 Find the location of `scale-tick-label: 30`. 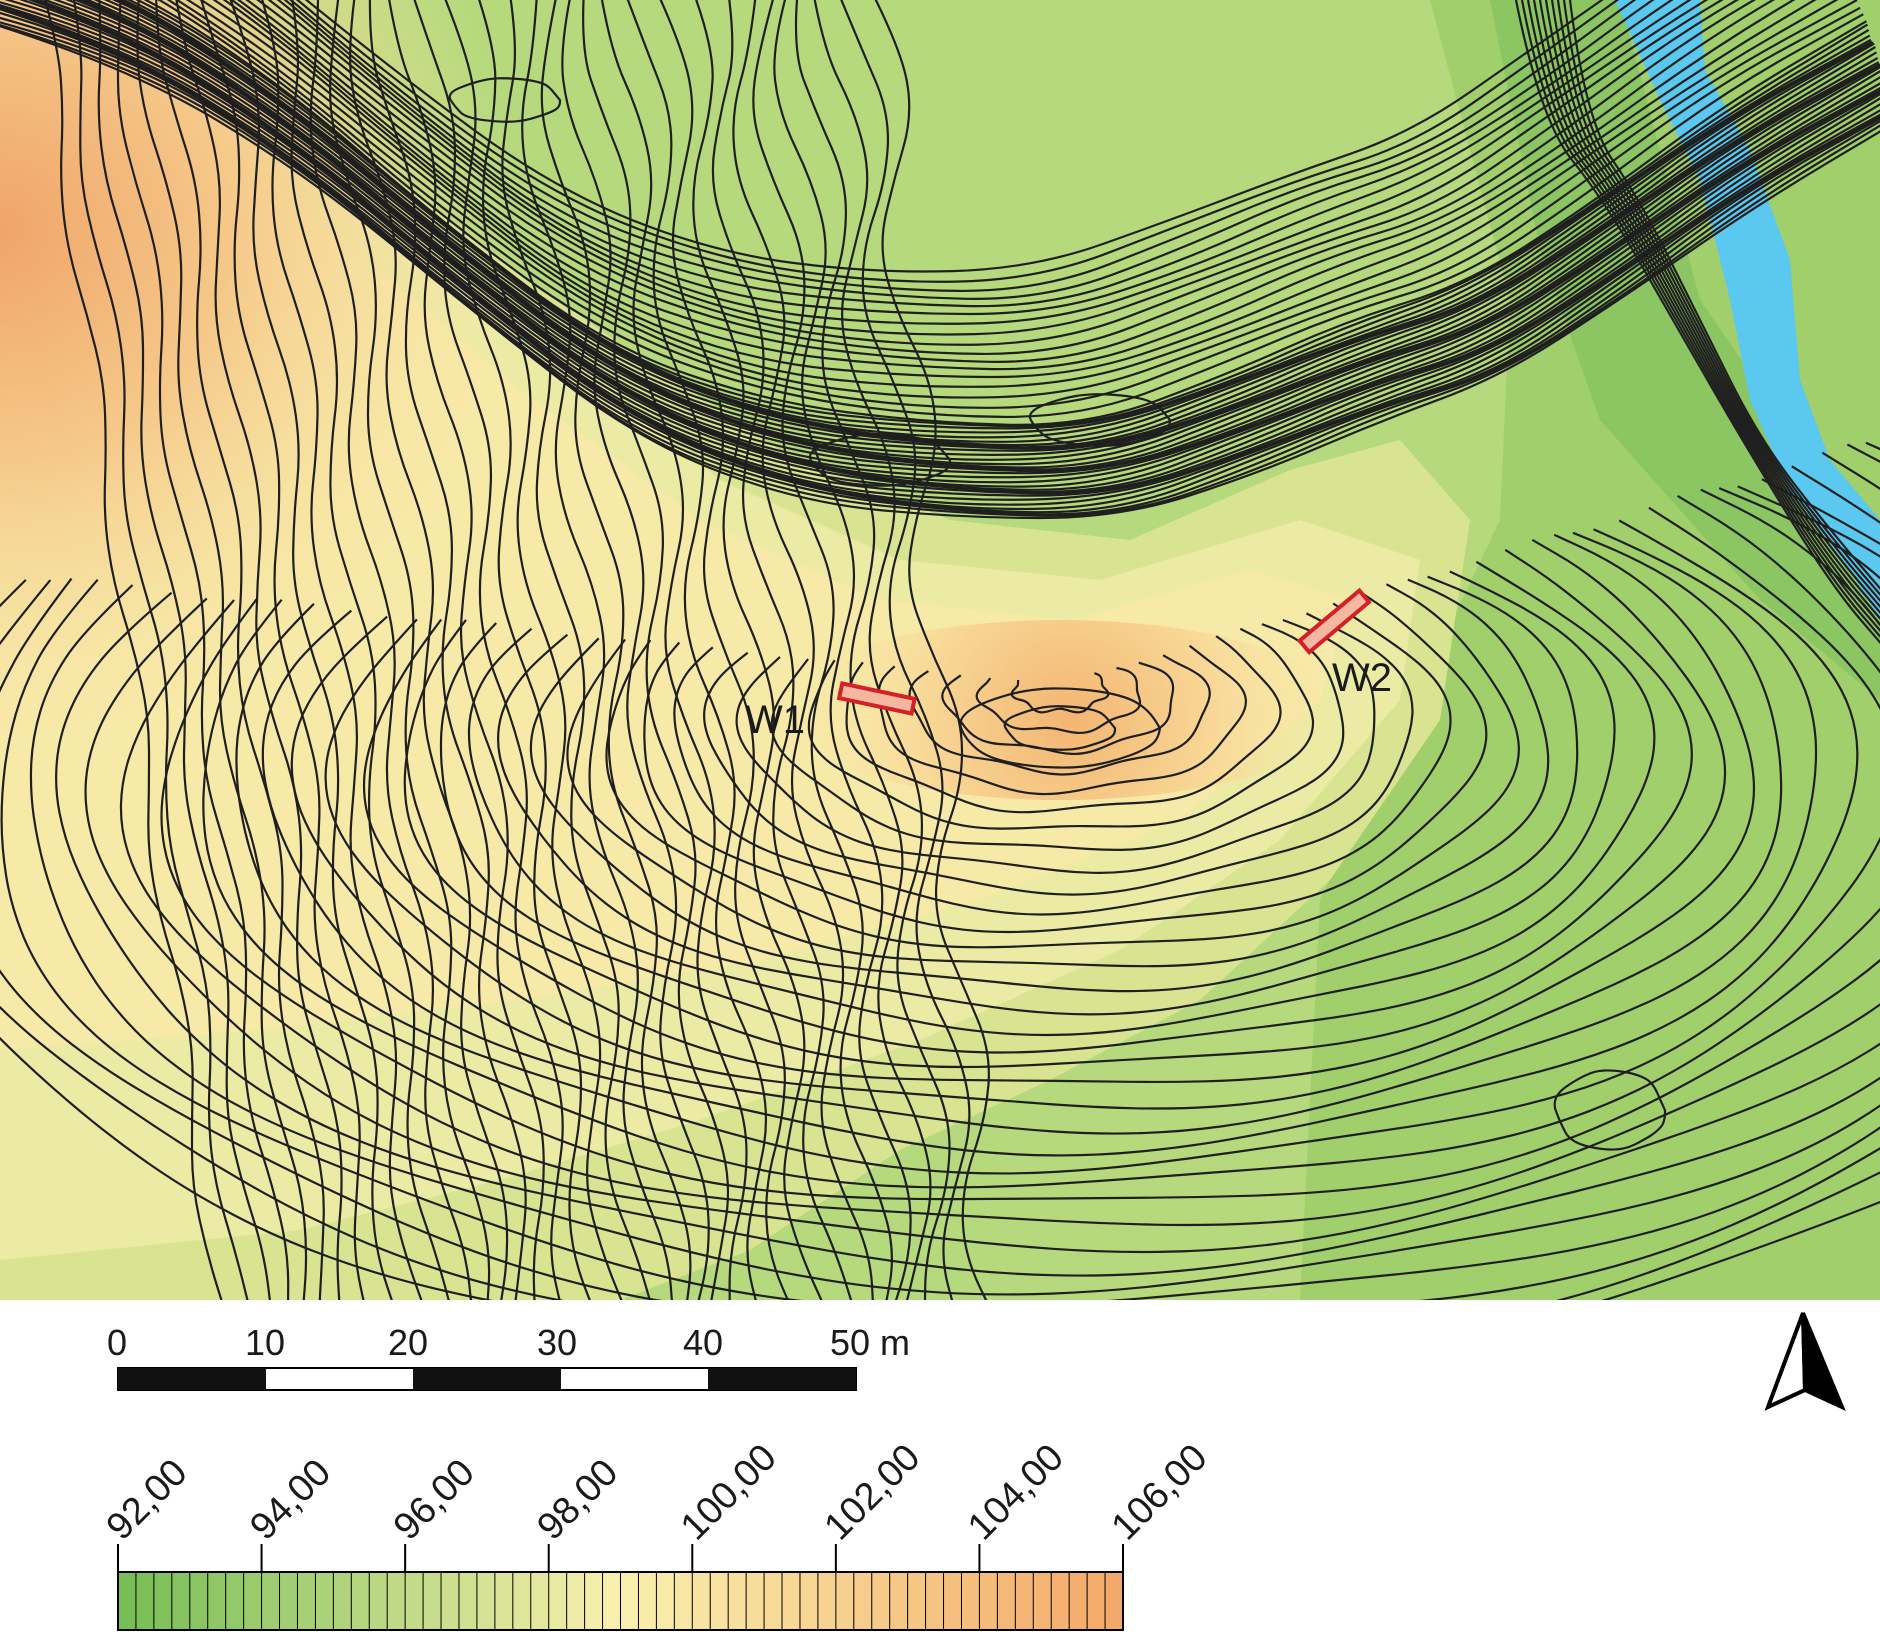

scale-tick-label: 30 is located at coordinates (557, 1342).